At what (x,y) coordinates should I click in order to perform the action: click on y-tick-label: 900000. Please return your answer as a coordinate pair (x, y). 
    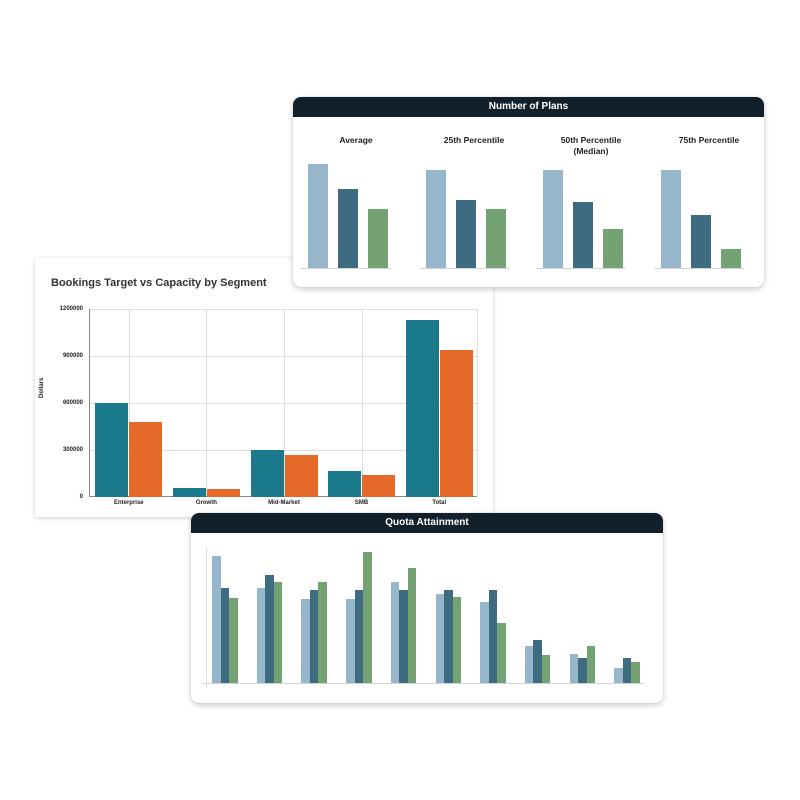
    Looking at the image, I should click on (72, 356).